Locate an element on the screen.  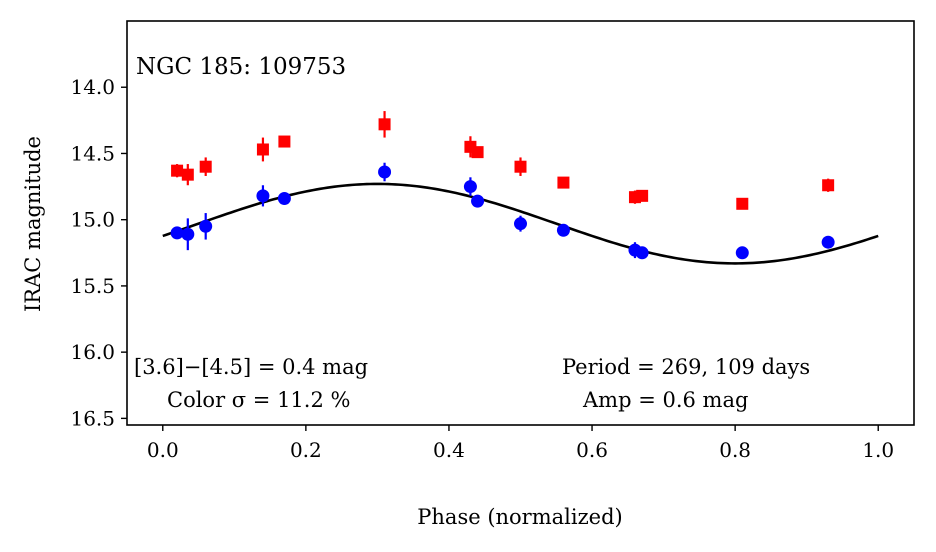
x-tick-label: 0.2 is located at coordinates (306, 450).